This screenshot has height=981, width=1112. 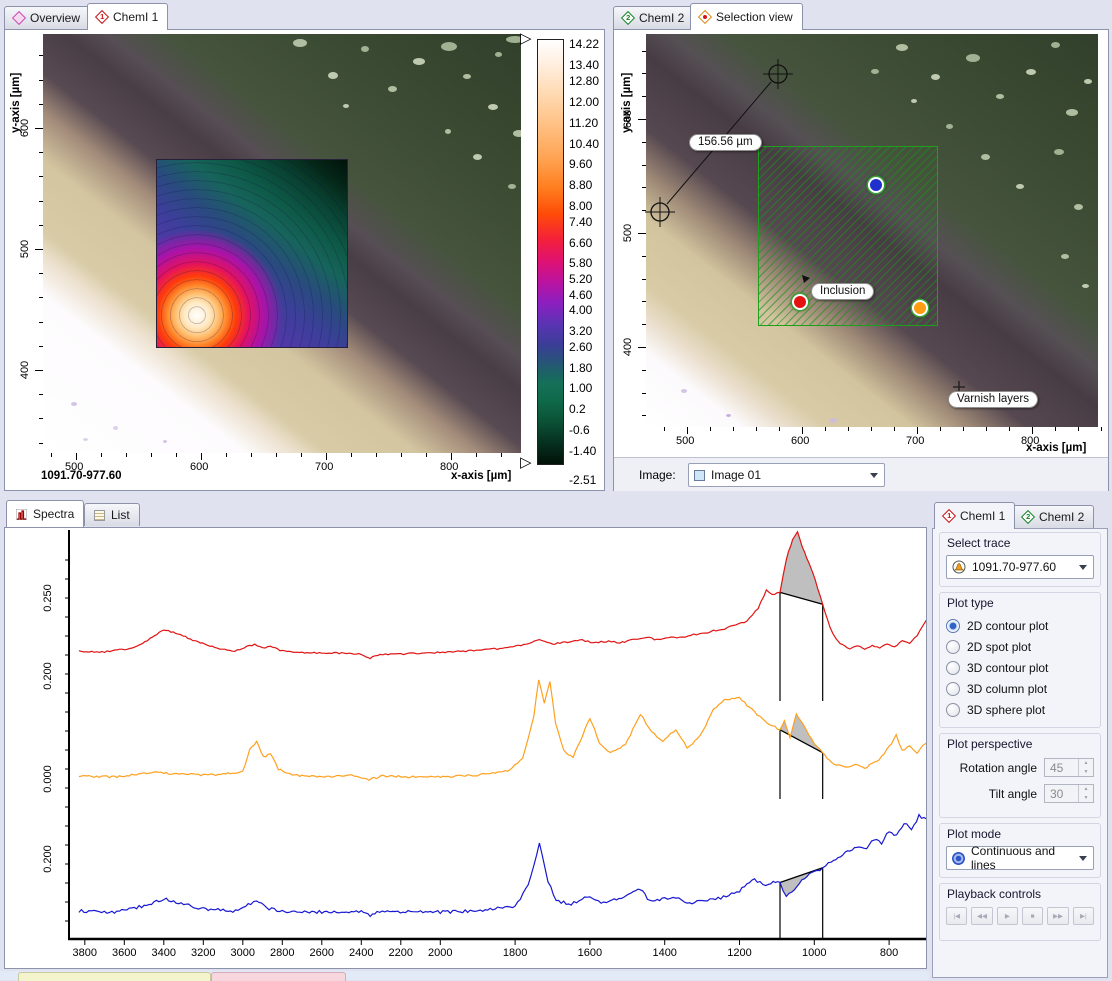 What do you see at coordinates (1069, 767) in the screenshot?
I see `rotation-angle-stepper: 45 ▲ ▼` at bounding box center [1069, 767].